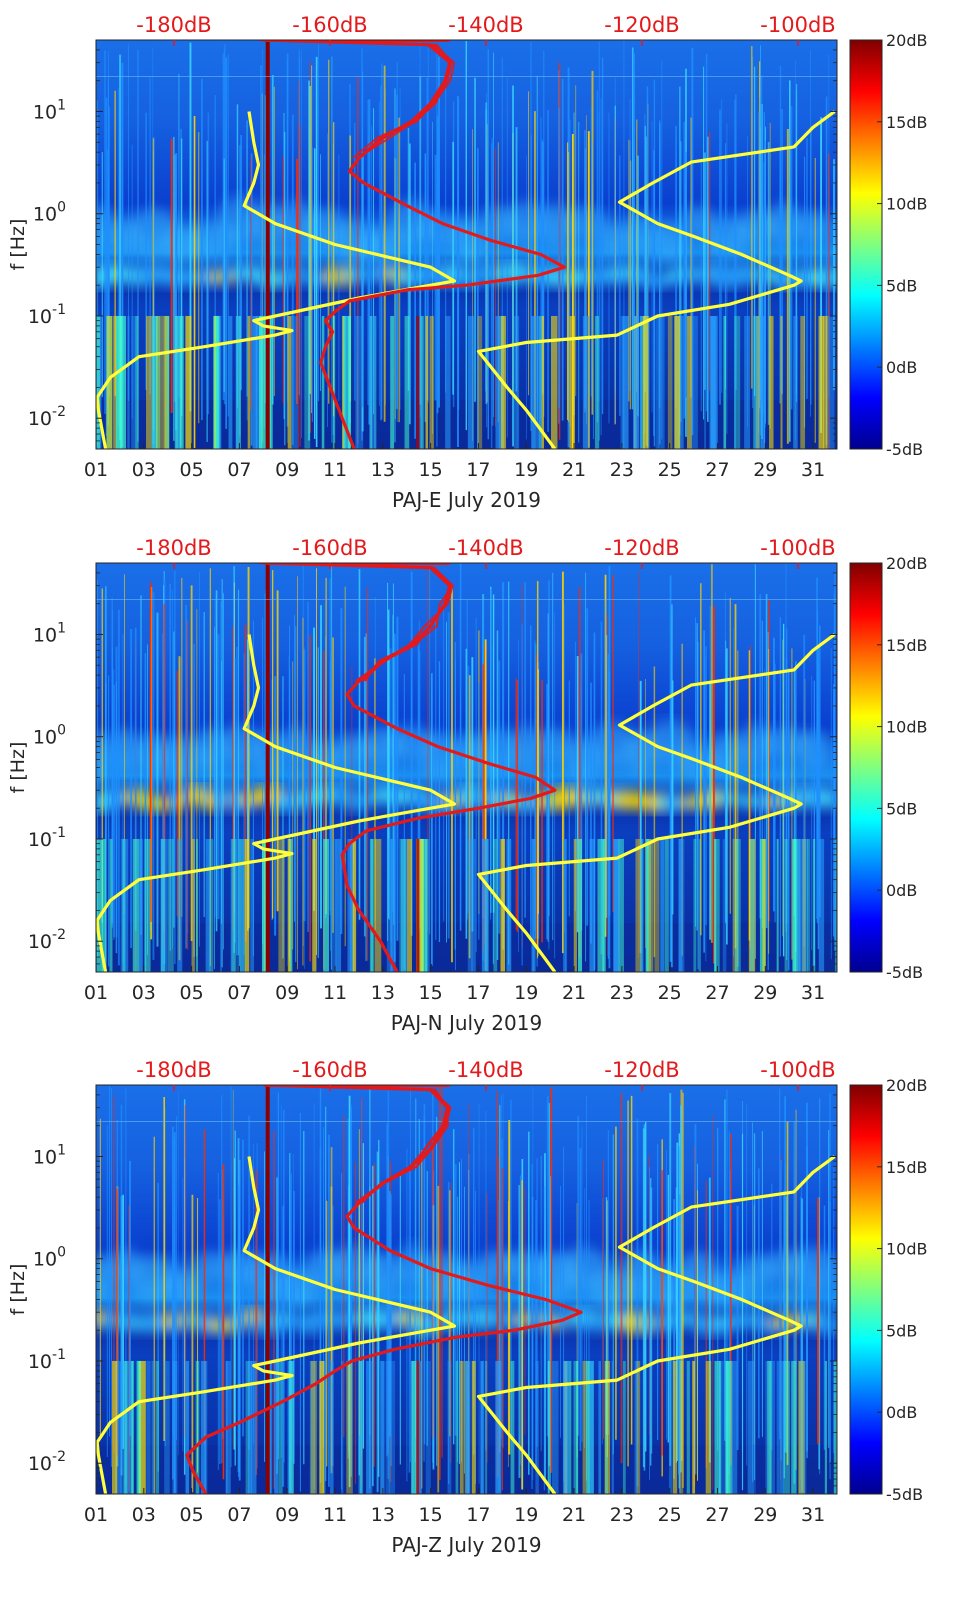 Image resolution: width=962 pixels, height=1599 pixels. What do you see at coordinates (47, 1360) in the screenshot?
I see `y-tick-label: 10⁻¹` at bounding box center [47, 1360].